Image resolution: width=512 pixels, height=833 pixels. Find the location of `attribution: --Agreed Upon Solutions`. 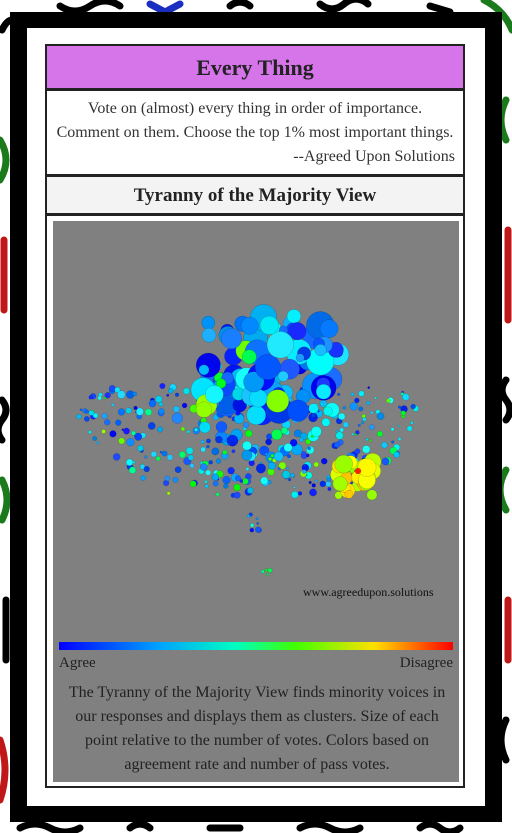

attribution: --Agreed Upon Solutions is located at coordinates (374, 156).